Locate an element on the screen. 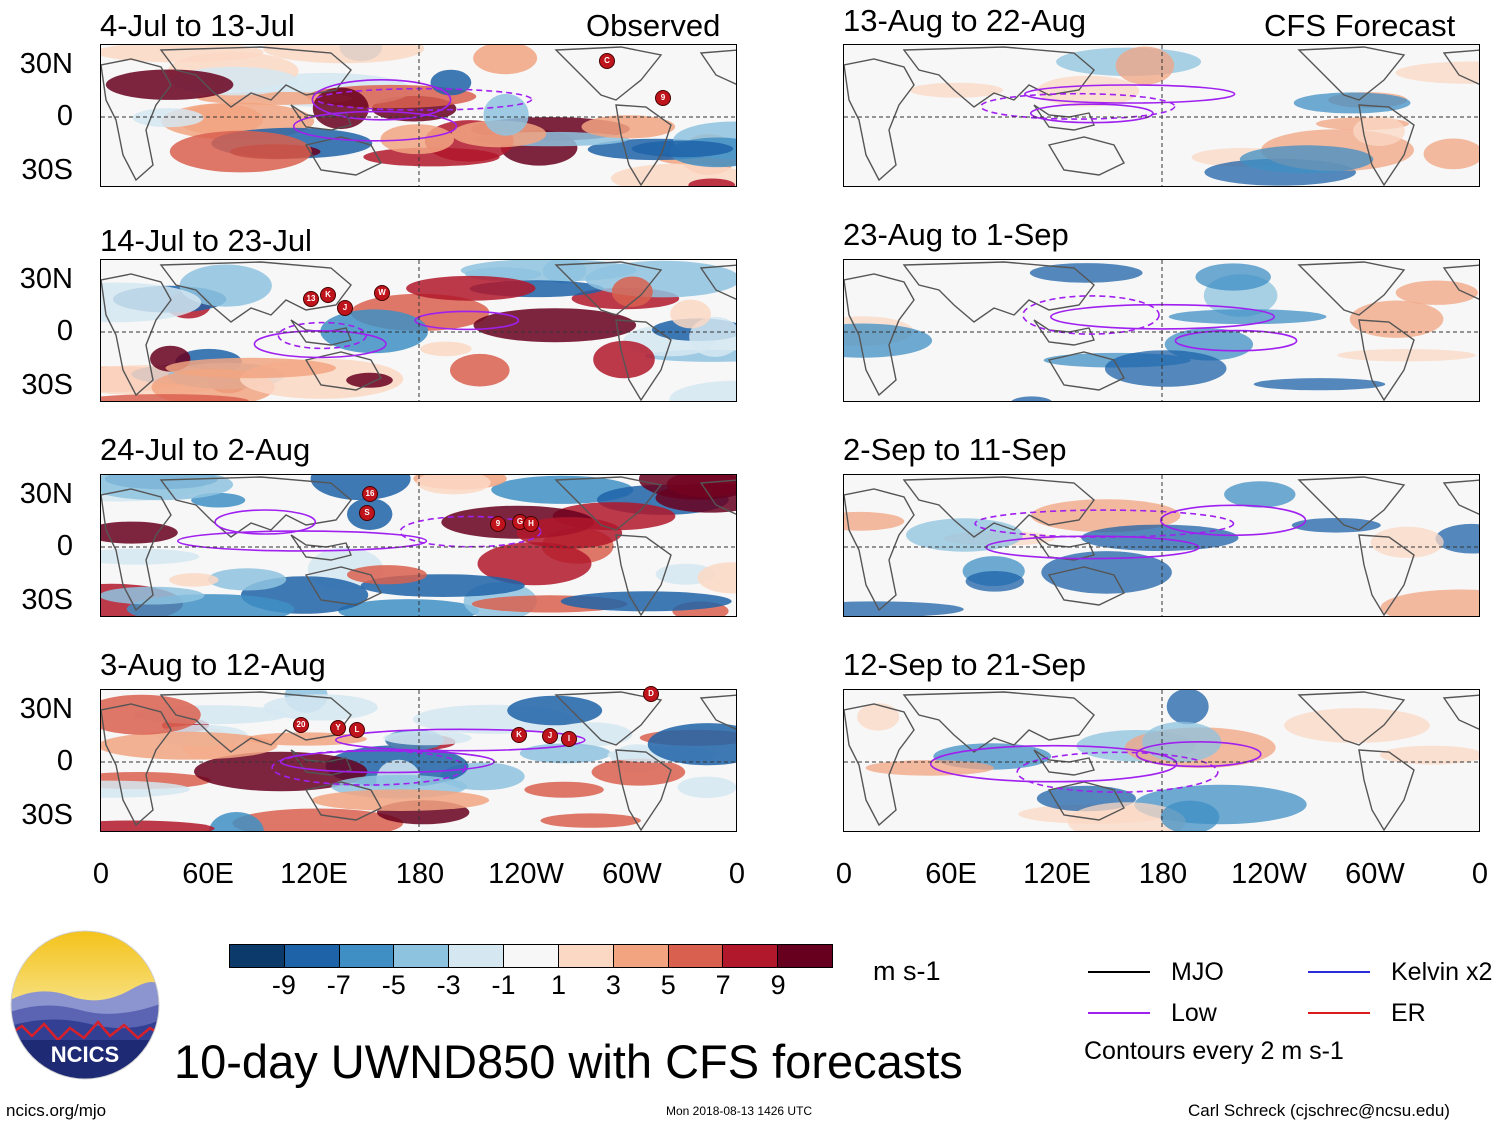 The image size is (1510, 1127). storm-marker: W is located at coordinates (382, 293).